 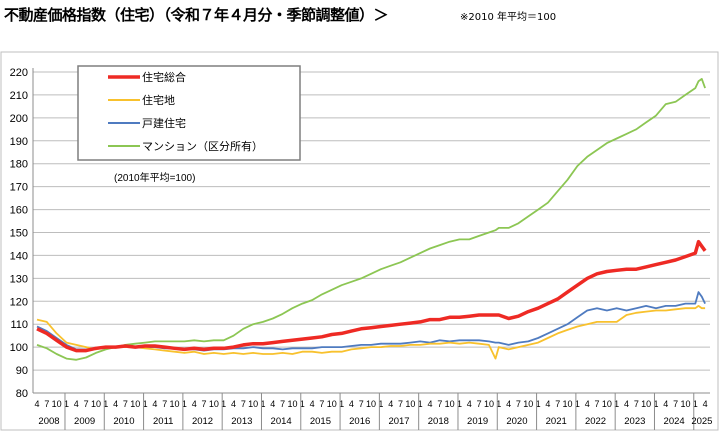 I want to click on x-year-label: 2012, so click(x=202, y=421).